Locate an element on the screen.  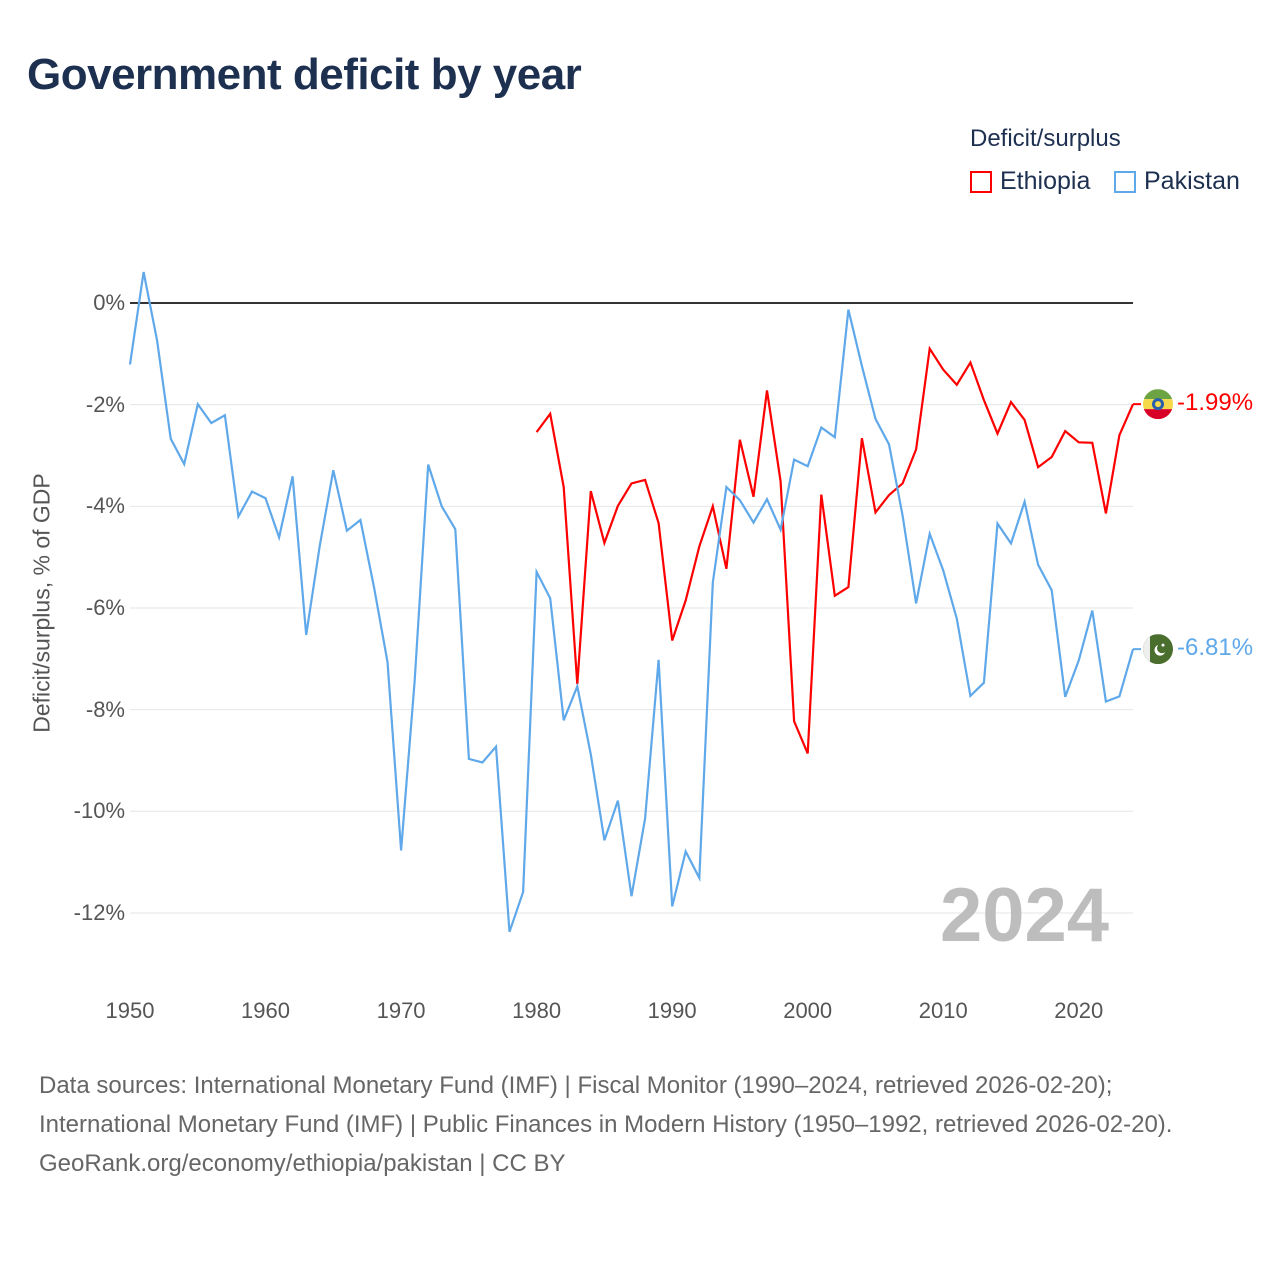
x-tick-label: 1950 is located at coordinates (130, 1010).